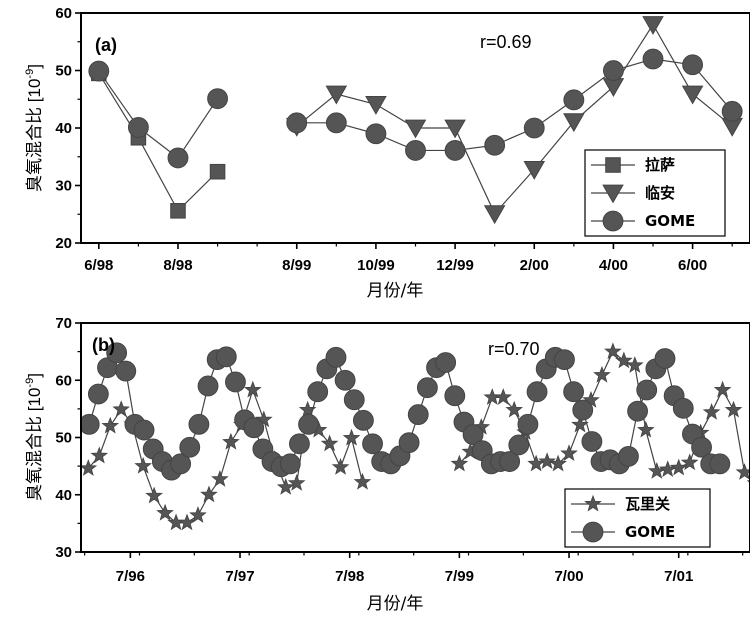 This screenshot has width=750, height=619. What do you see at coordinates (711, 411) in the screenshot?
I see `data-point-0-1-23-b` at bounding box center [711, 411].